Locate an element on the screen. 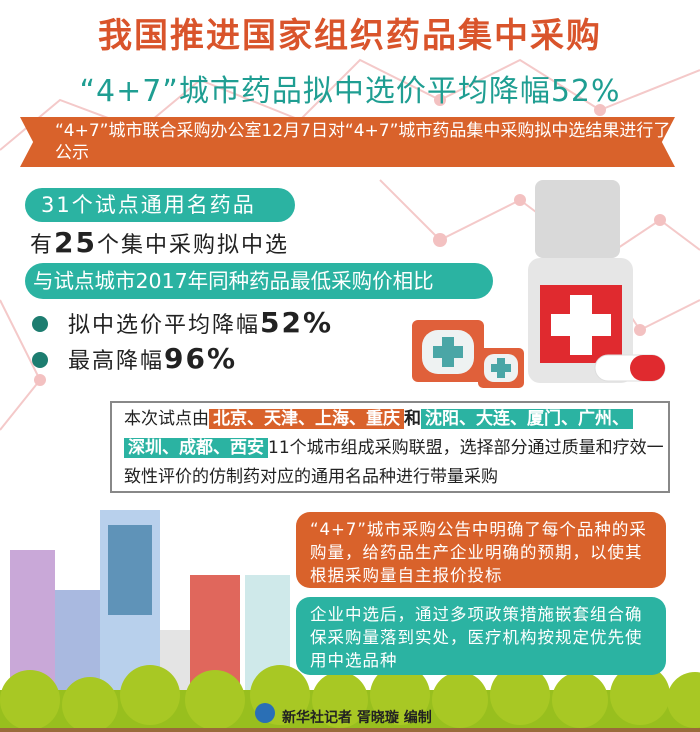 The image size is (700, 732). medicine-bottle-illustration is located at coordinates (597, 281).